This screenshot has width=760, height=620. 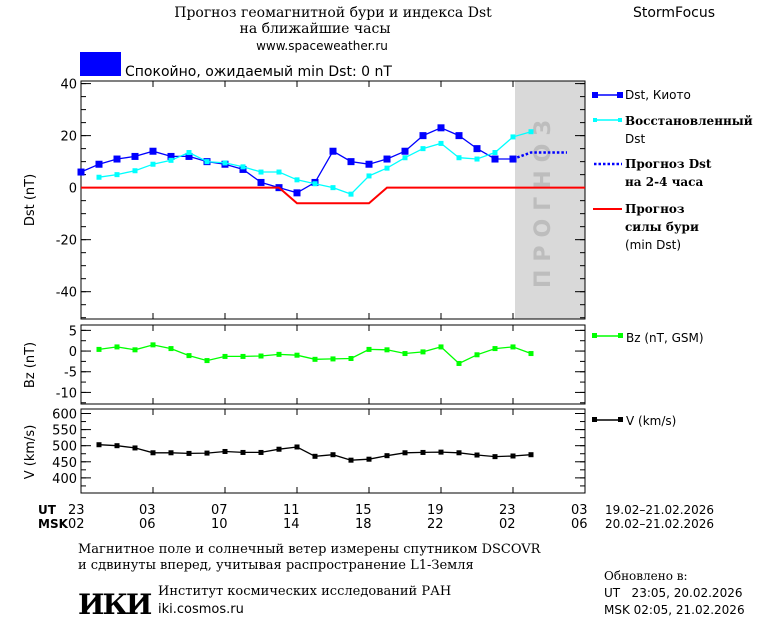 What do you see at coordinates (665, 338) in the screenshot?
I see `legend-bz: Bz (nT, GSM)` at bounding box center [665, 338].